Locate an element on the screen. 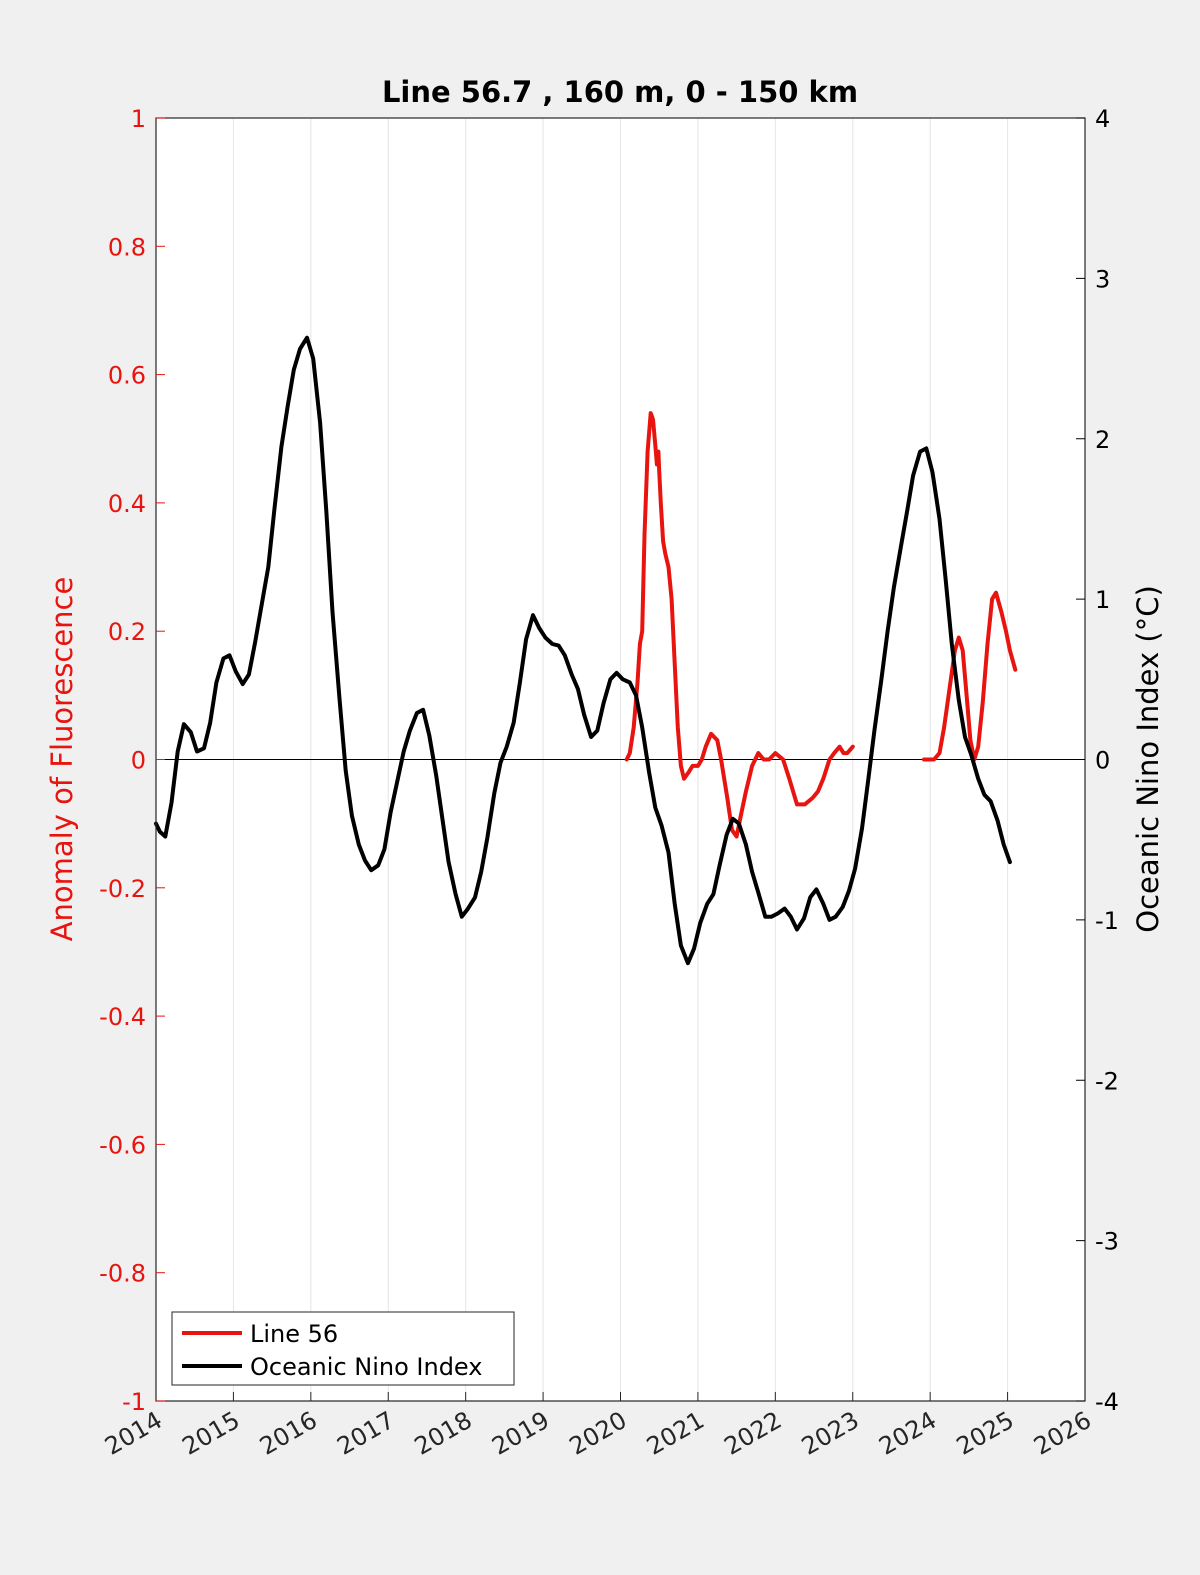  left-y-tick-label-0.4: 0.4 is located at coordinates (127, 504).